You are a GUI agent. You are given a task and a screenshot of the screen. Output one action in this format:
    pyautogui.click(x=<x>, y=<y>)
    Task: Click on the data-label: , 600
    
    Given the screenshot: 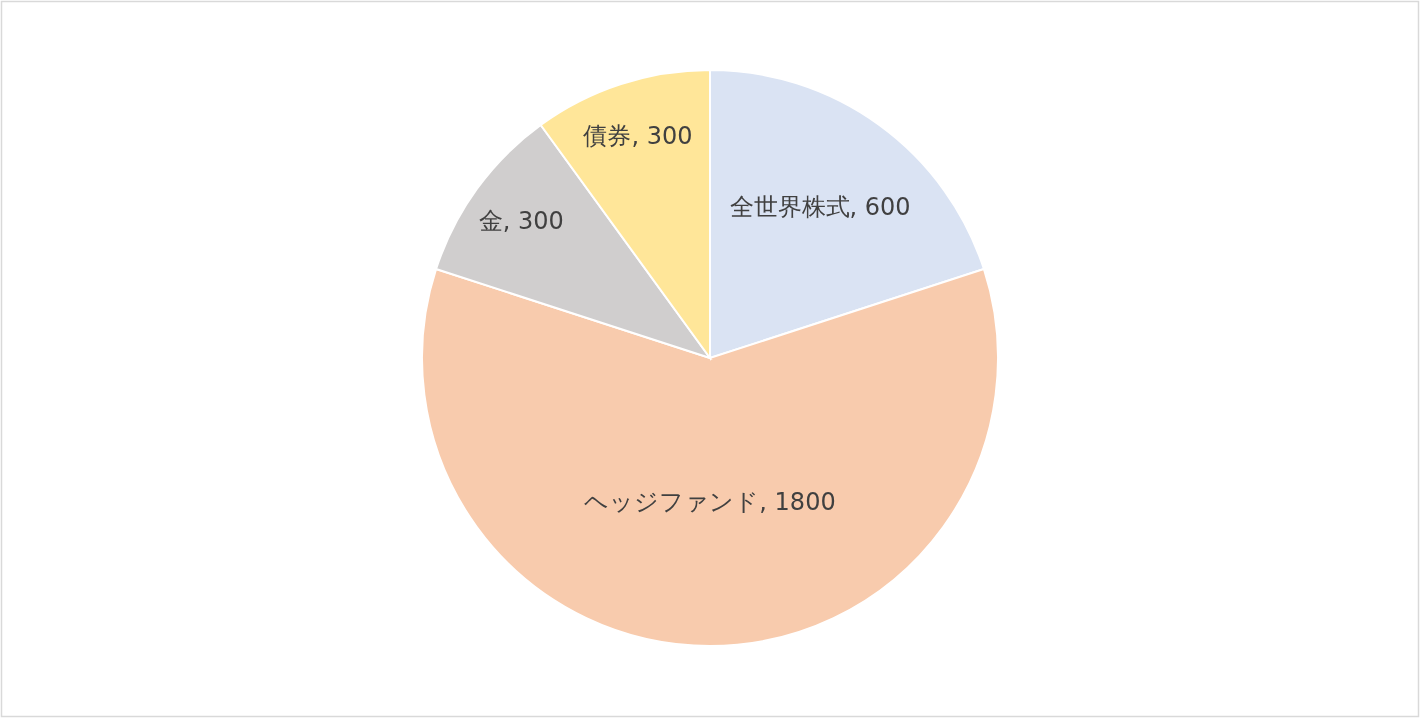 What is the action you would take?
    pyautogui.click(x=880, y=206)
    